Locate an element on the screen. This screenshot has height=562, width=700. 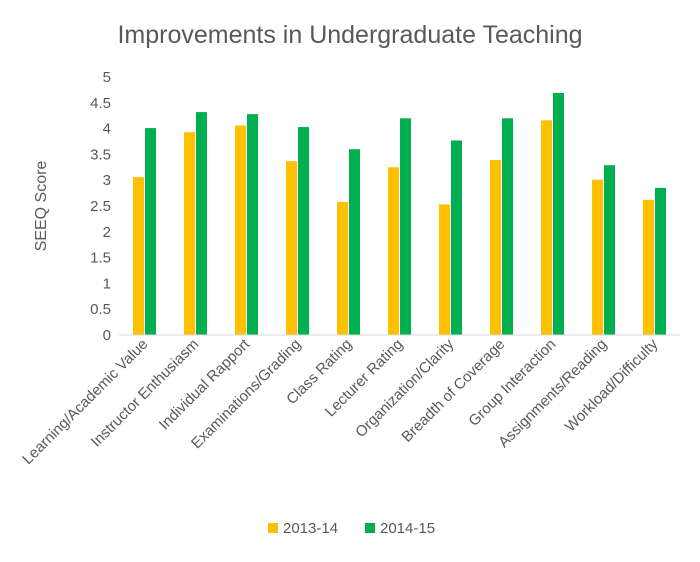
x-tick-label: Individual Rapport is located at coordinates (205, 384).